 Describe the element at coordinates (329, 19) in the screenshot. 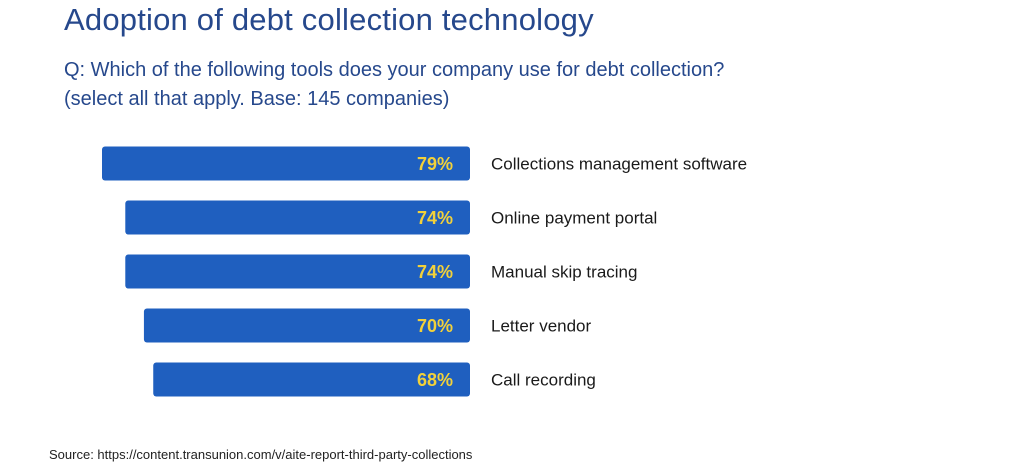

I see `chart-title: Adoption of debt collection technology` at that location.